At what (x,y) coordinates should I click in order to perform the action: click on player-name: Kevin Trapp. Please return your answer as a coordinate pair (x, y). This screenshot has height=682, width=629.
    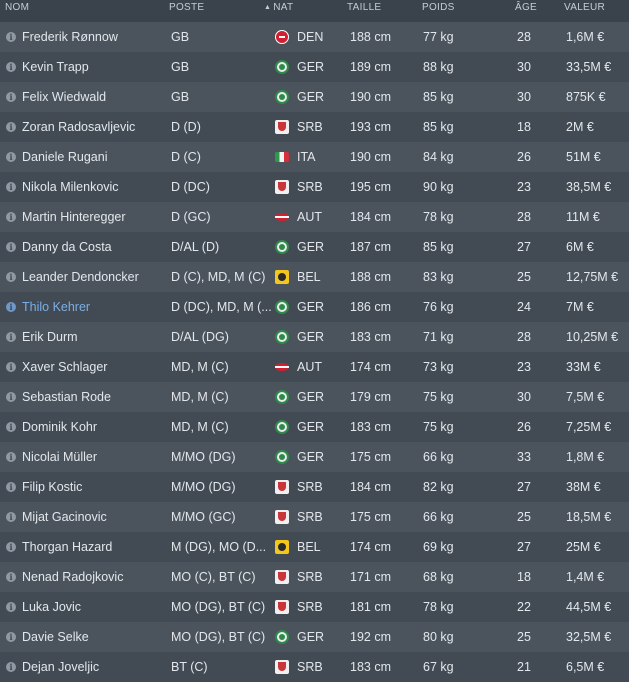
    Looking at the image, I should click on (55, 67).